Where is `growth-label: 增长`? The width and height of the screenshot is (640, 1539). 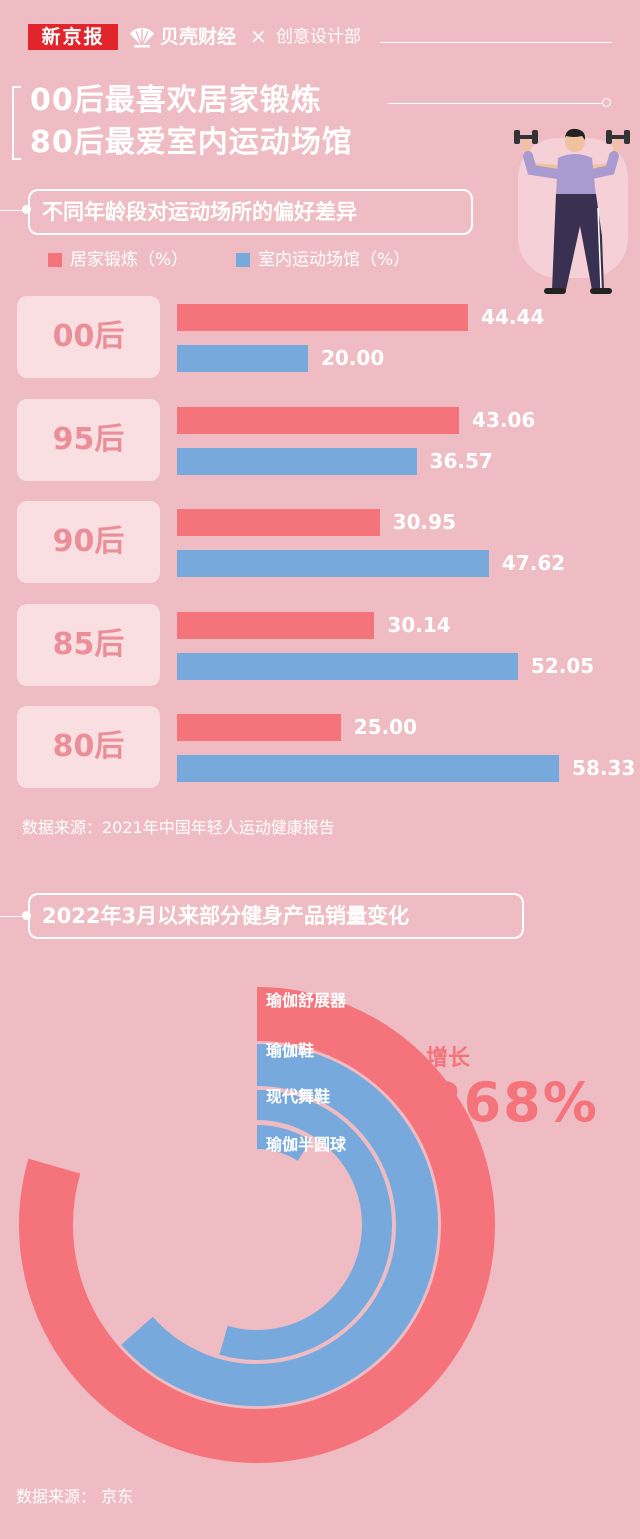 growth-label: 增长 is located at coordinates (448, 1058).